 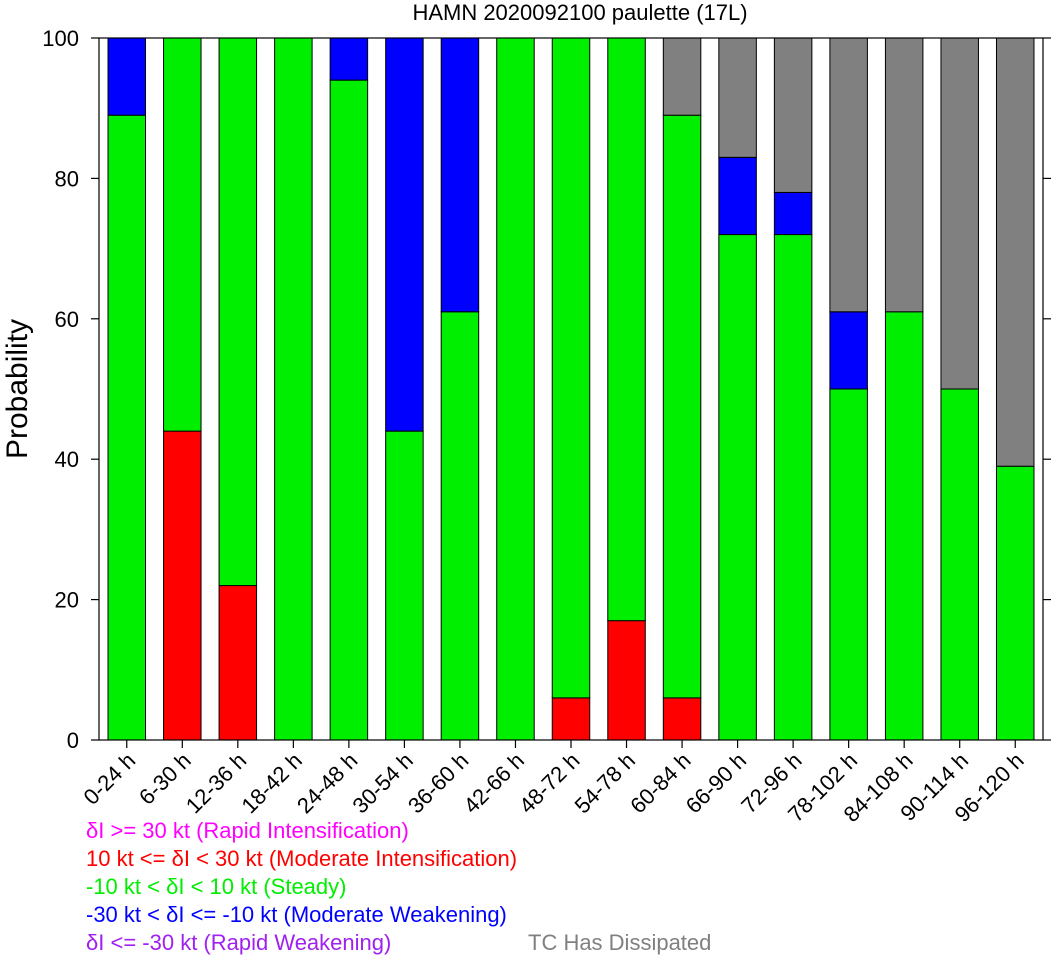 What do you see at coordinates (438, 783) in the screenshot?
I see `x-tick-label: 36-60 h` at bounding box center [438, 783].